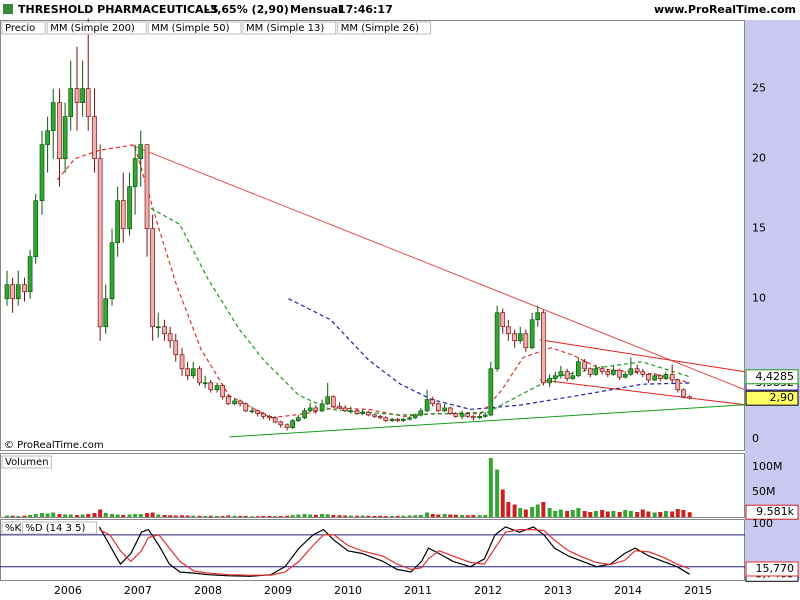 The width and height of the screenshot is (800, 600). What do you see at coordinates (285, 28) in the screenshot?
I see `legend-label: MM (Simple 13)` at bounding box center [285, 28].